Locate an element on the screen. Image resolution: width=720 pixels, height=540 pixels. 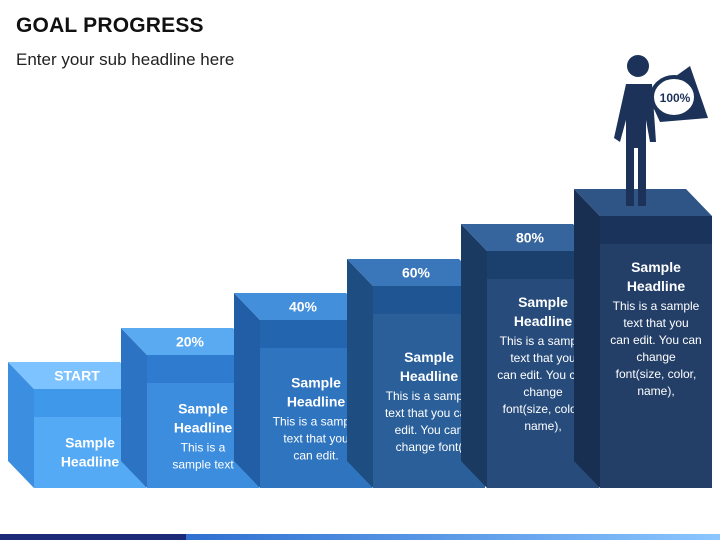
step-percent-label: 20% is located at coordinates (190, 342).